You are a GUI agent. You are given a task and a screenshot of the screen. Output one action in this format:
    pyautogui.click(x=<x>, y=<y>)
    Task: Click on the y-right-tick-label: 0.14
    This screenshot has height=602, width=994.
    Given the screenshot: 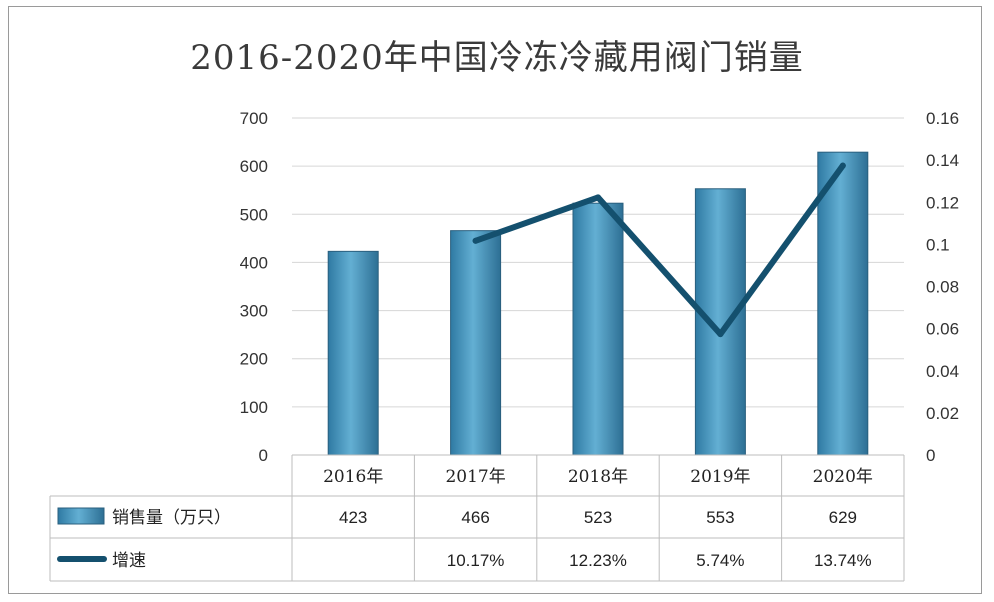 What is the action you would take?
    pyautogui.click(x=942, y=160)
    